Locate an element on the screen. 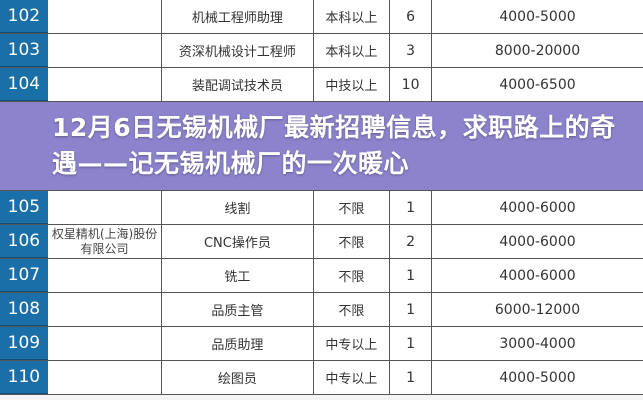 This screenshot has width=643, height=400. salary-cell: 8000-20000 is located at coordinates (537, 50).